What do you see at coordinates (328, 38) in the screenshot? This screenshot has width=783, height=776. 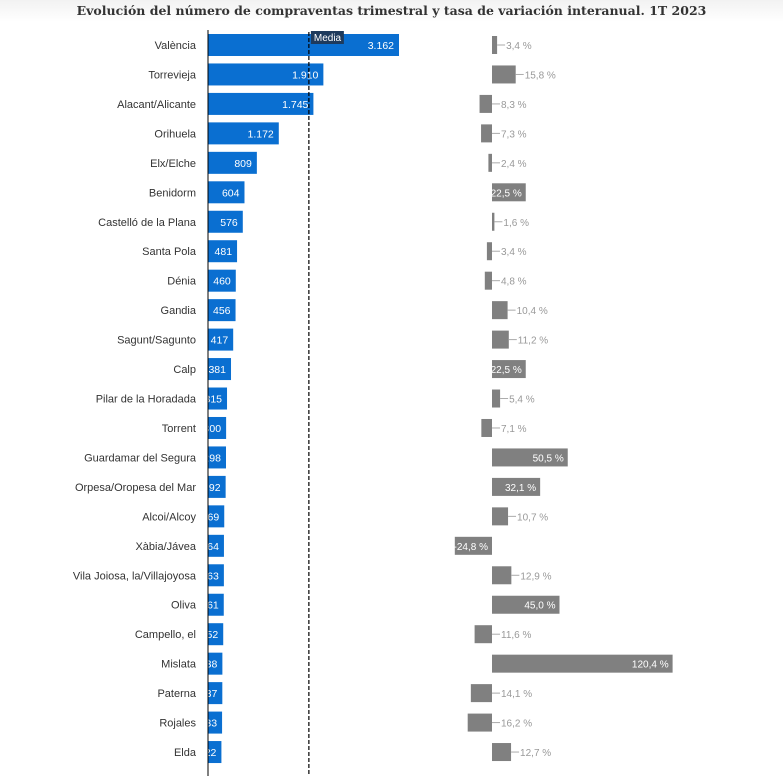 I see `mean-label: Media` at bounding box center [328, 38].